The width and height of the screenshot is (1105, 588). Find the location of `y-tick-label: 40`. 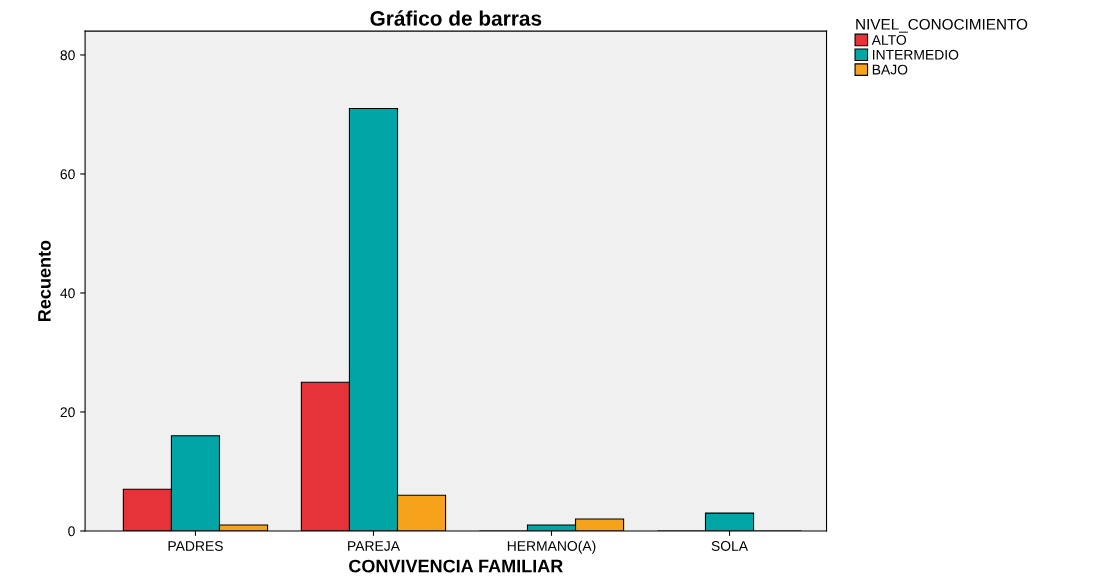

y-tick-label: 40 is located at coordinates (67, 293).